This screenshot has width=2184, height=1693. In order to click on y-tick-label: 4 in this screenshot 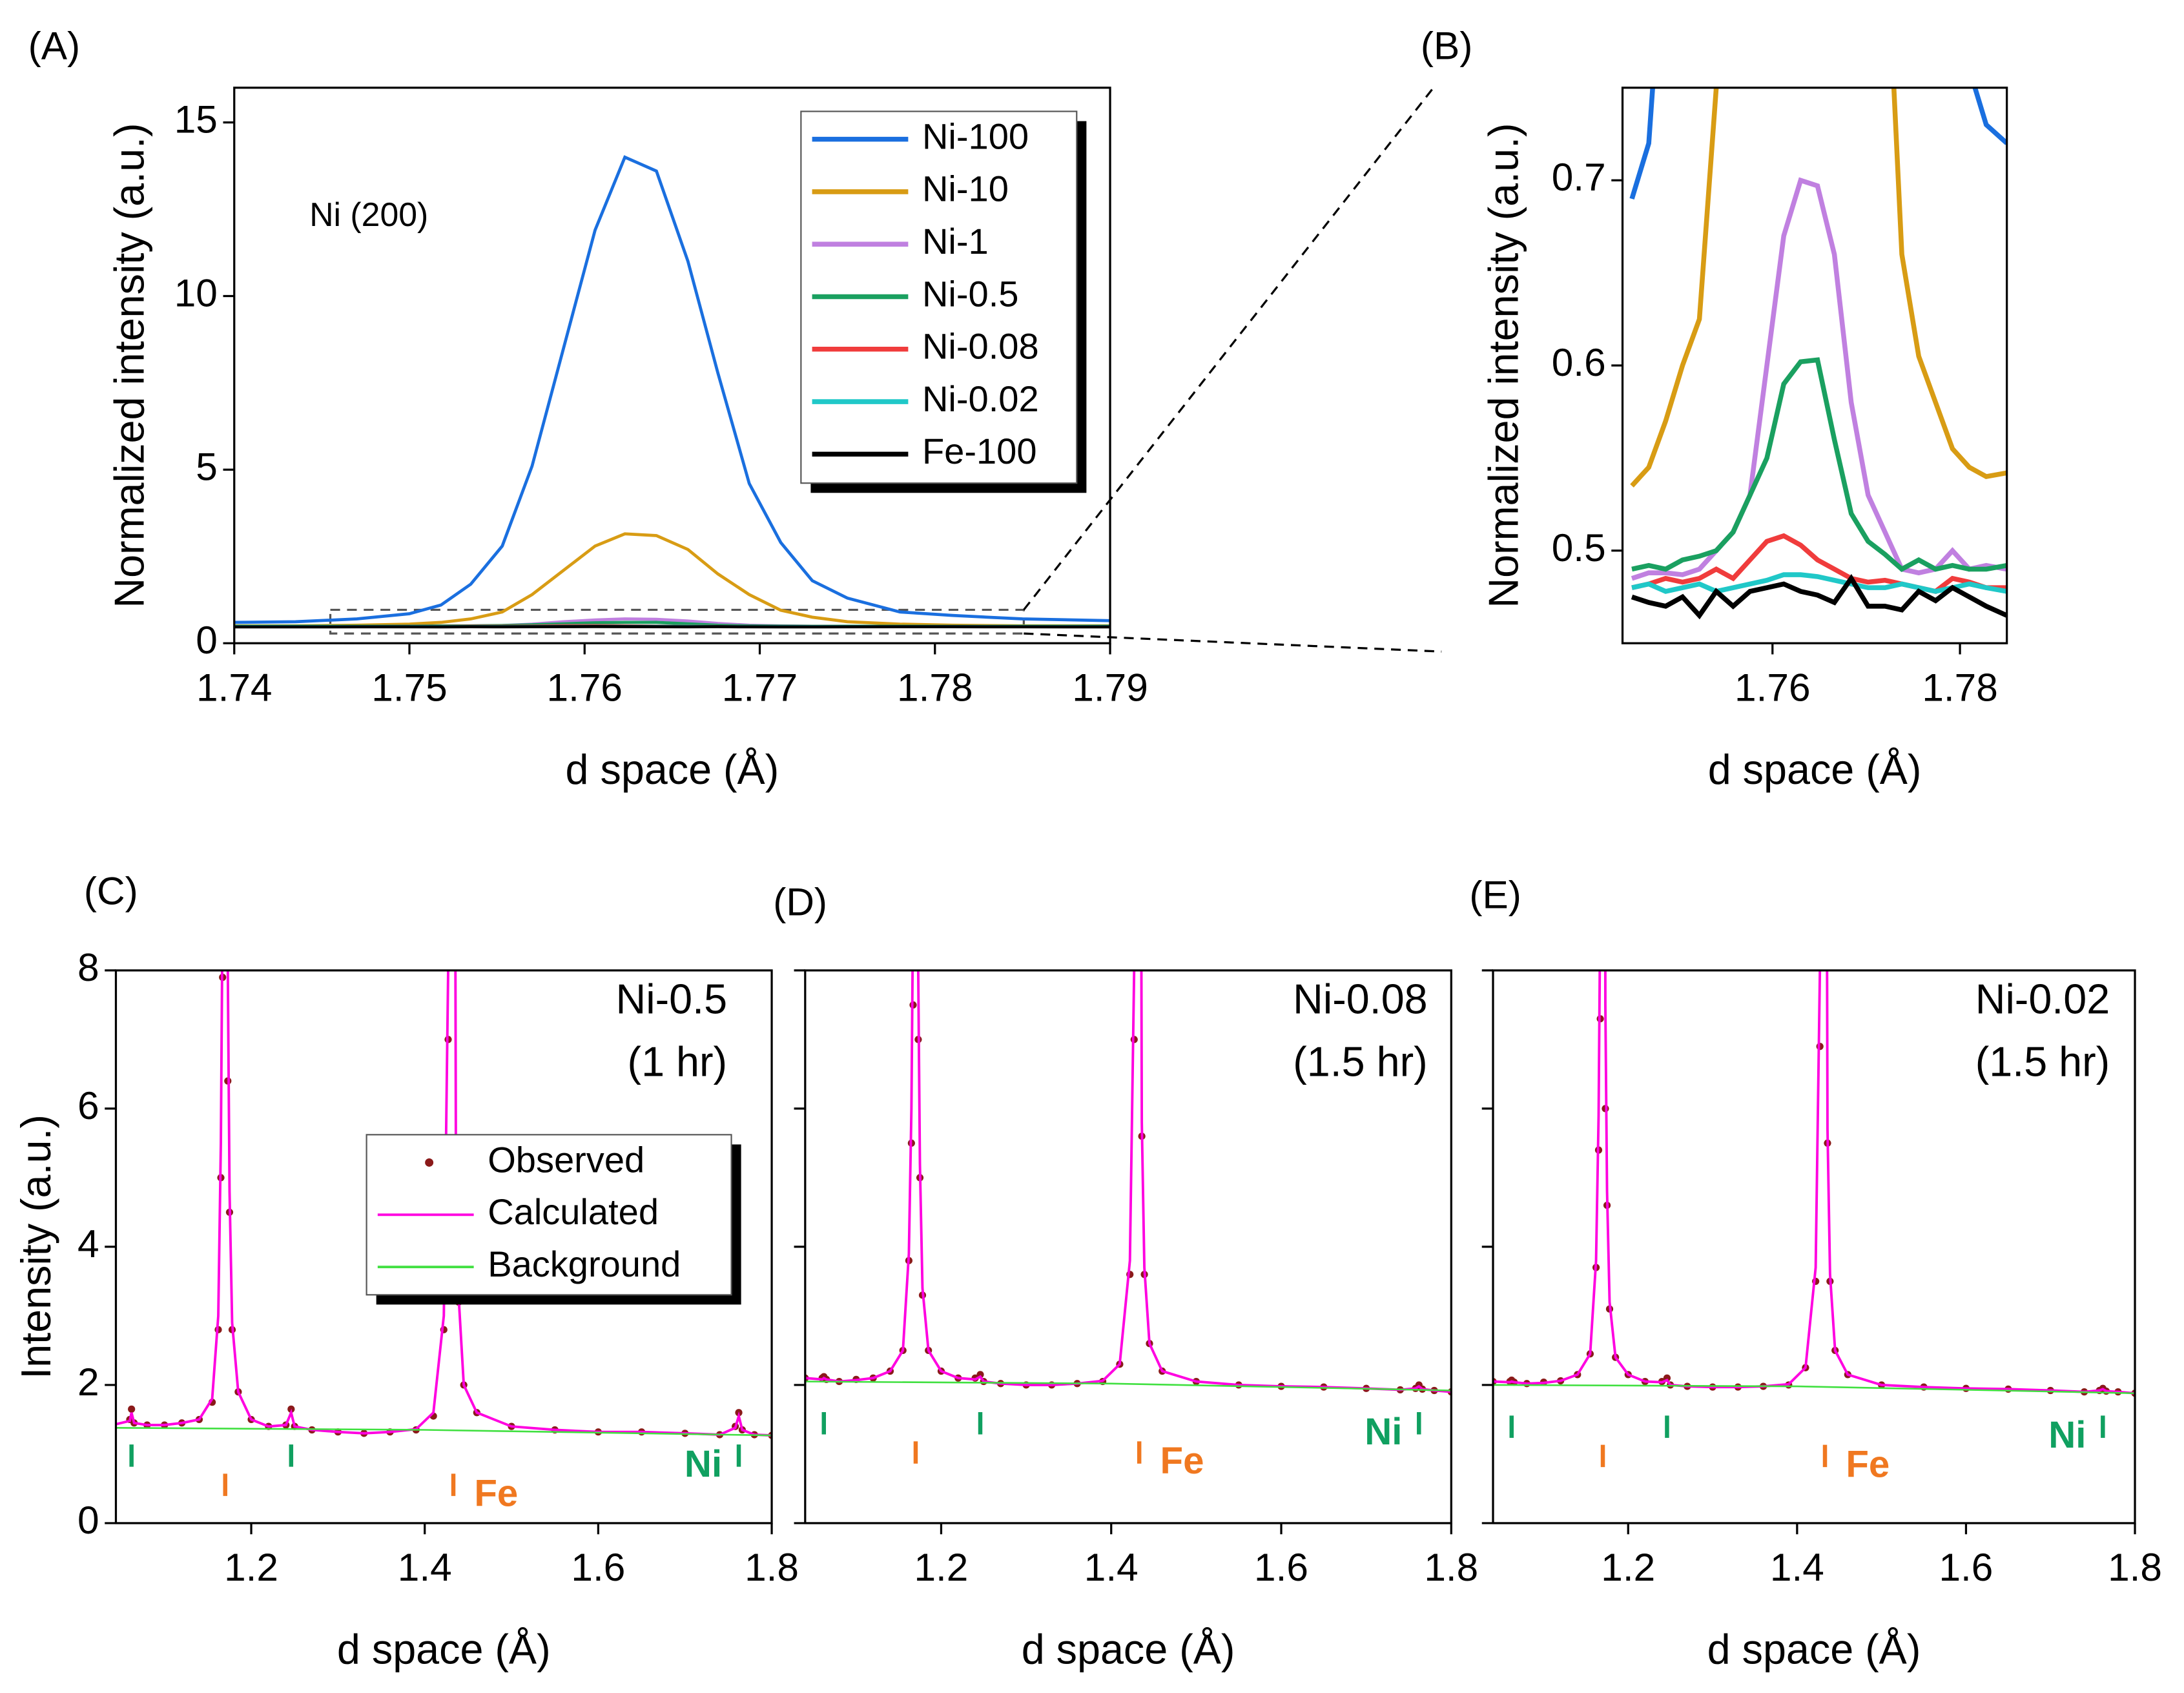, I will do `click(88, 1244)`.